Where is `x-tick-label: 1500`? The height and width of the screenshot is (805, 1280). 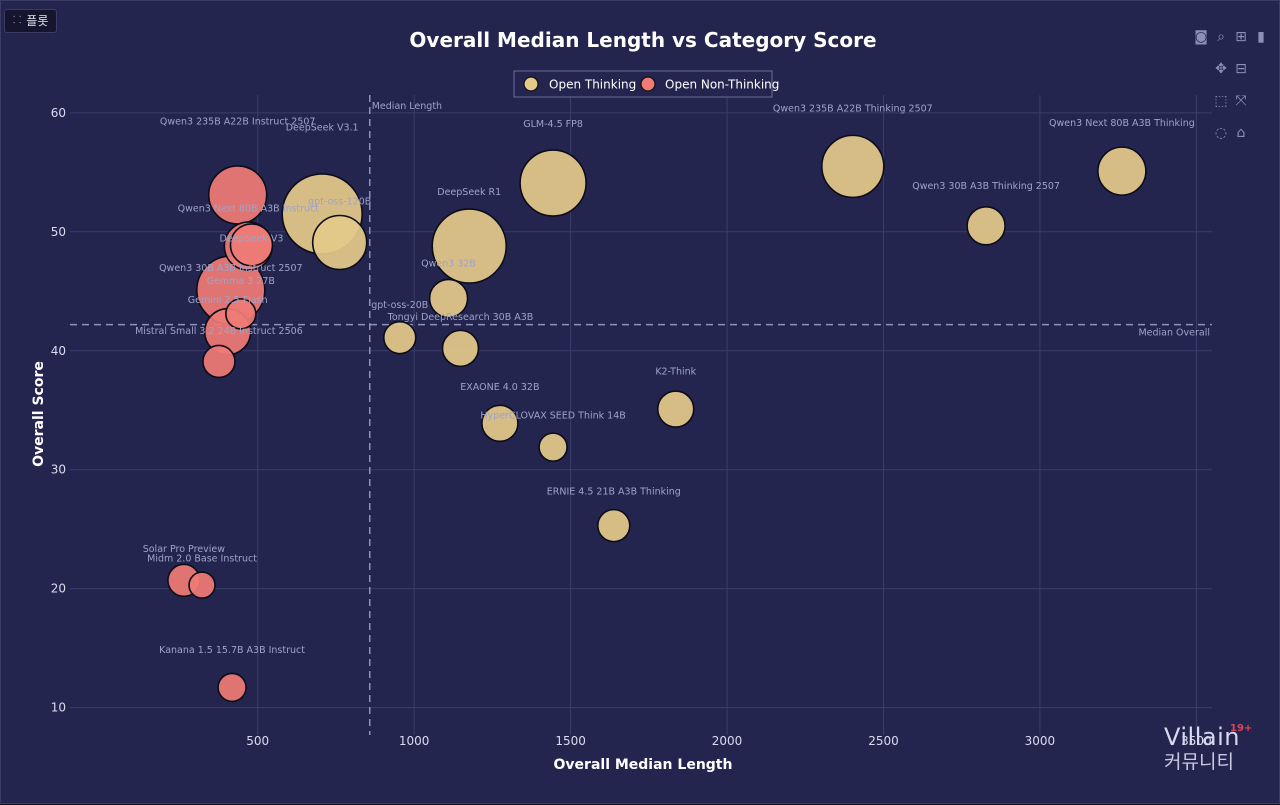
x-tick-label: 1500 is located at coordinates (570, 741).